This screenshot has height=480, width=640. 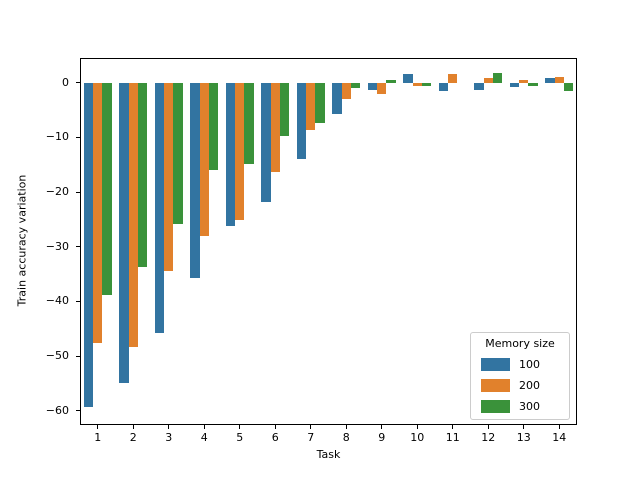 What do you see at coordinates (22, 240) in the screenshot?
I see `y-axis-label: Train accuracy variation` at bounding box center [22, 240].